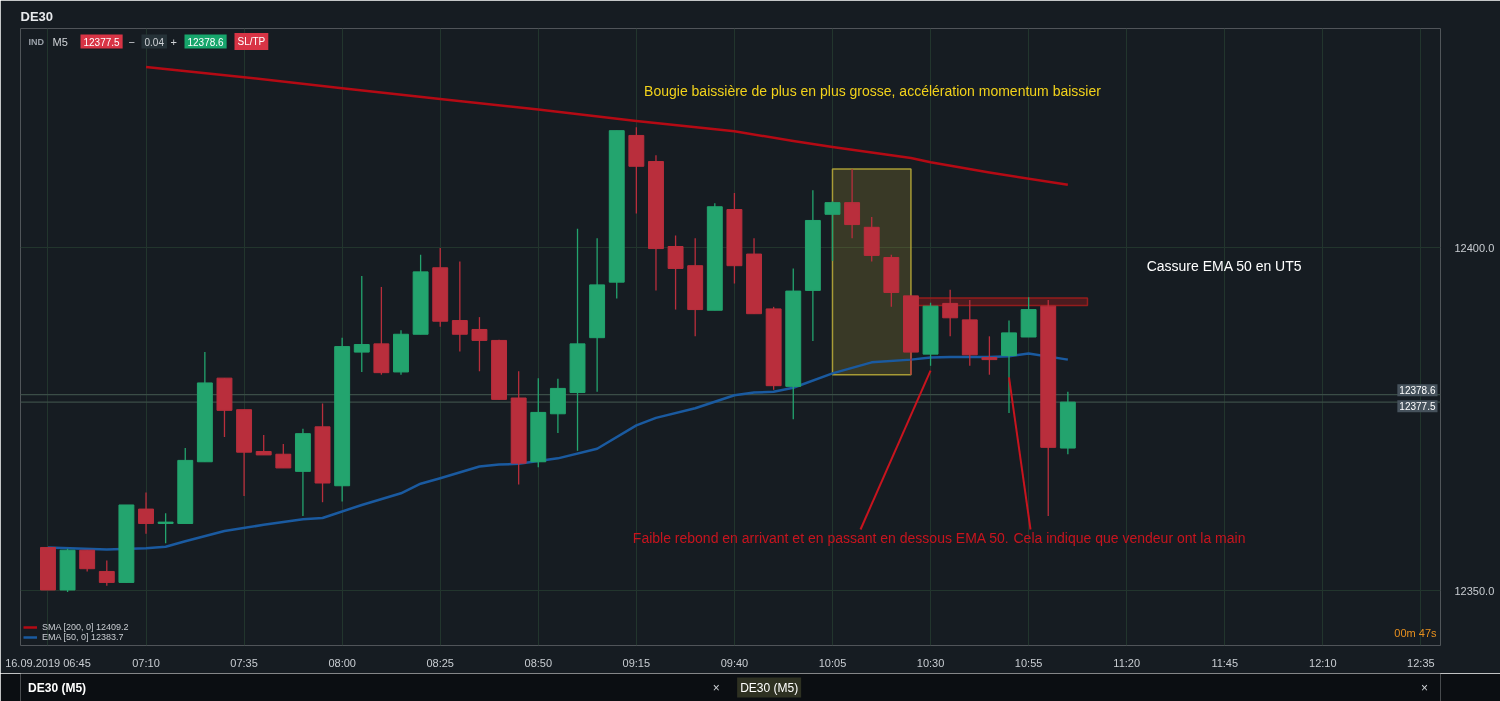 This screenshot has height=701, width=1500. I want to click on ref-line-label: 12377.5, so click(1417, 407).